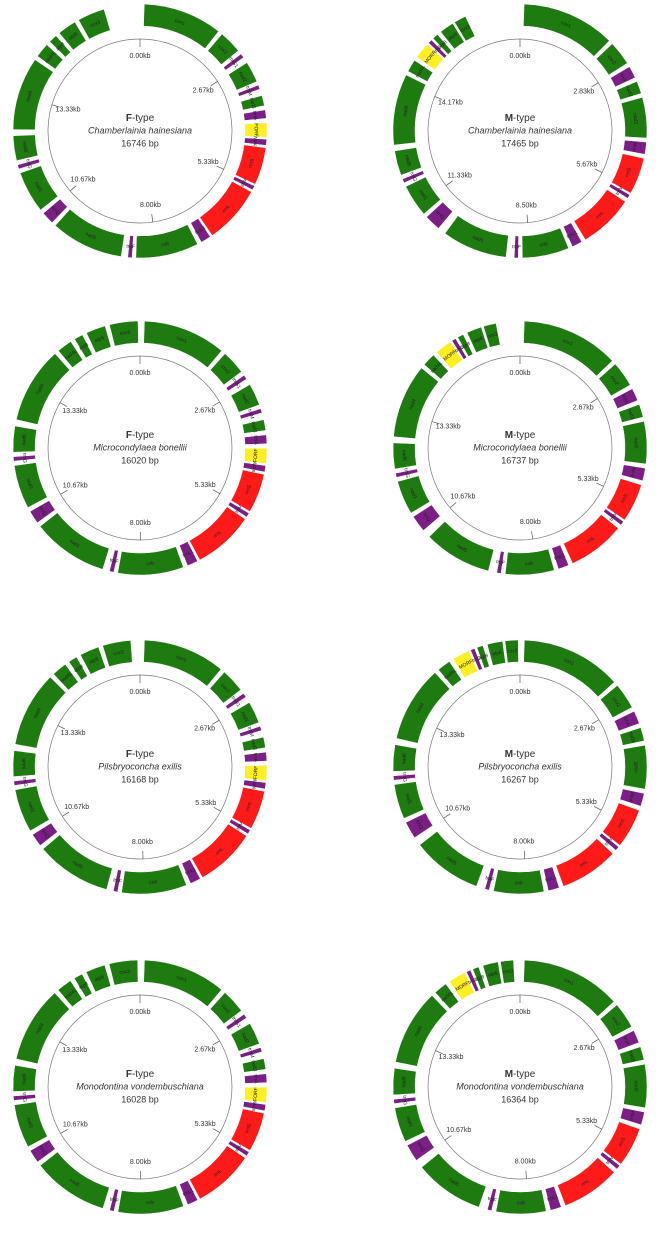  I want to click on species-name: Microcondylaea bonellii, so click(140, 447).